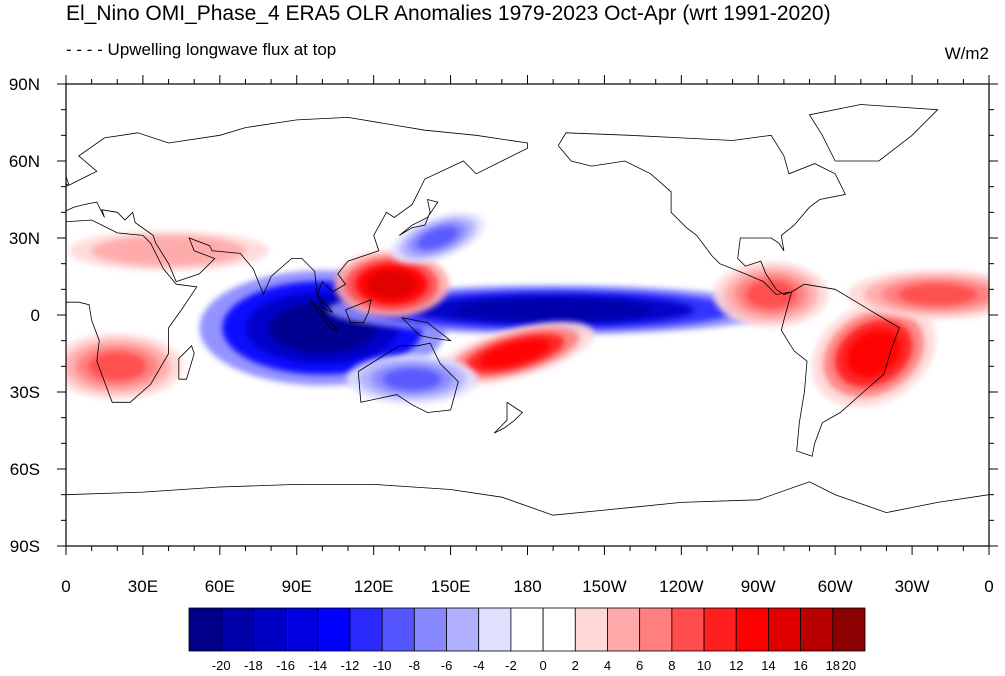  Describe the element at coordinates (297, 586) in the screenshot. I see `lon-tick-label: 90E` at that location.